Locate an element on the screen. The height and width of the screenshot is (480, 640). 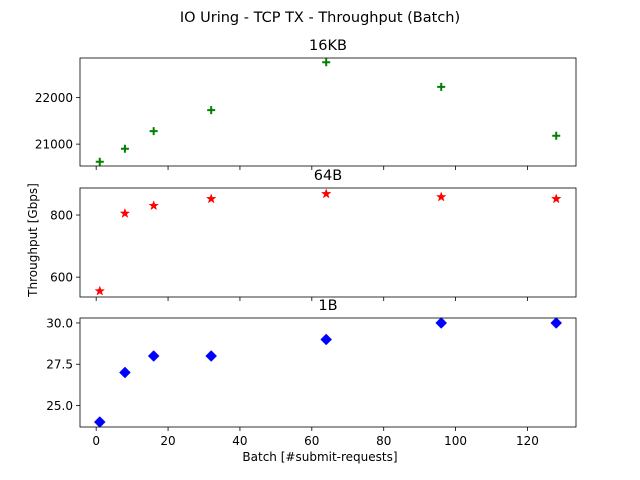
x-tick-label: 120 is located at coordinates (527, 441).